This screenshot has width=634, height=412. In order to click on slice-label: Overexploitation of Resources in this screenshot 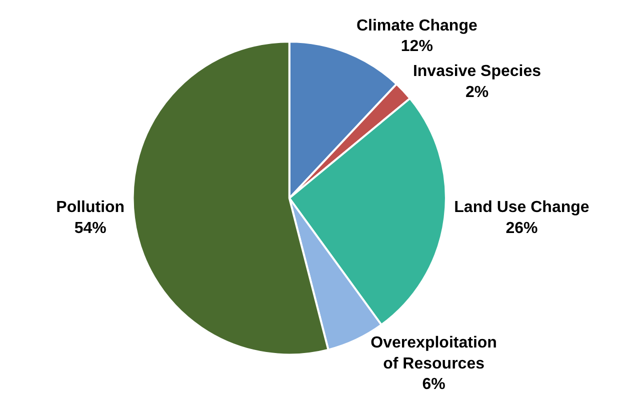, I will do `click(433, 353)`.